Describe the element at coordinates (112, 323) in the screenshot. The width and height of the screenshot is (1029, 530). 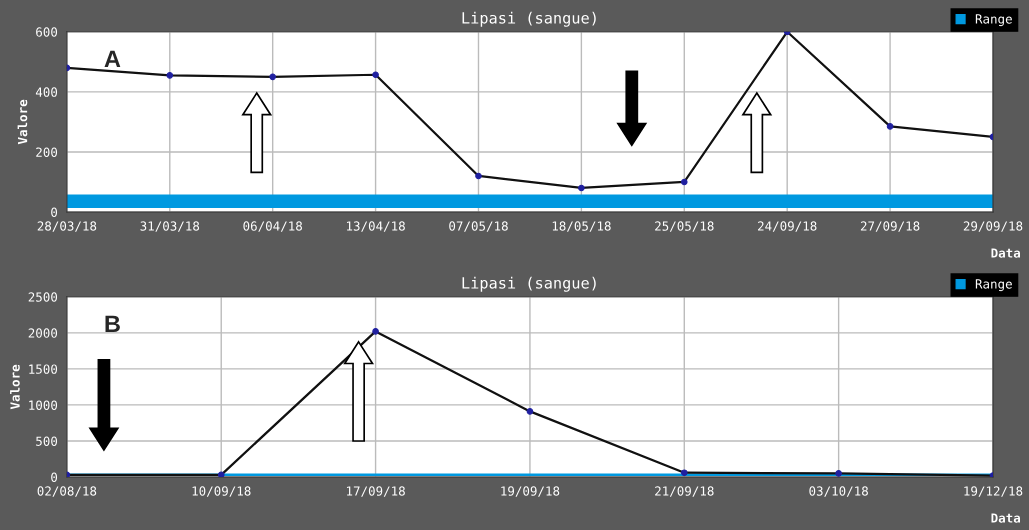
I see `annotation: B` at that location.